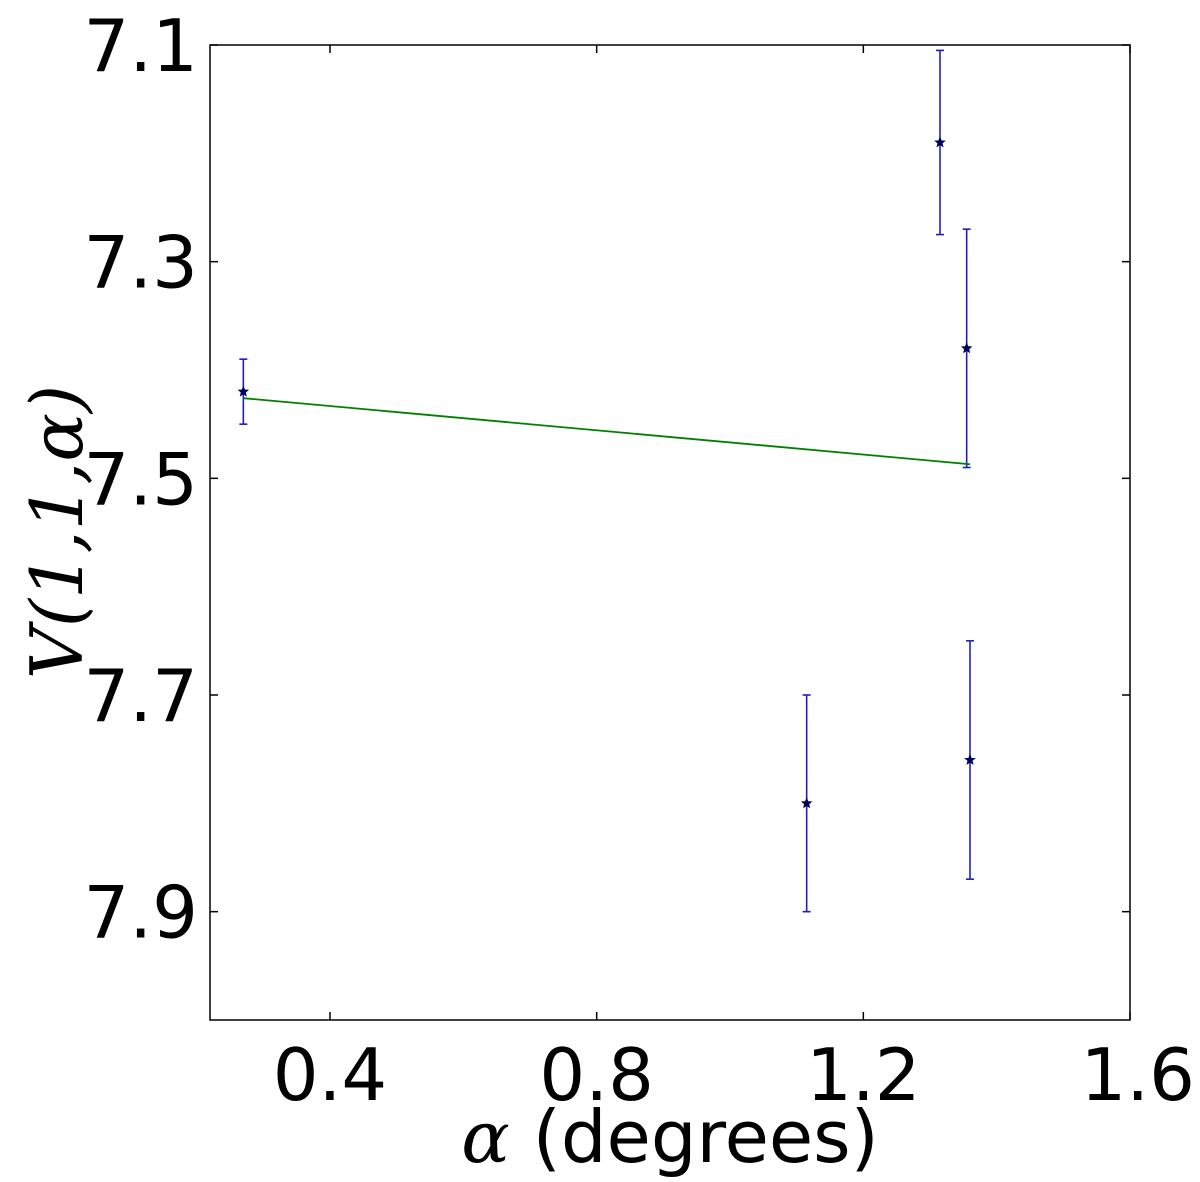  What do you see at coordinates (1137, 1075) in the screenshot?
I see `x-tick-label: 1.6` at bounding box center [1137, 1075].